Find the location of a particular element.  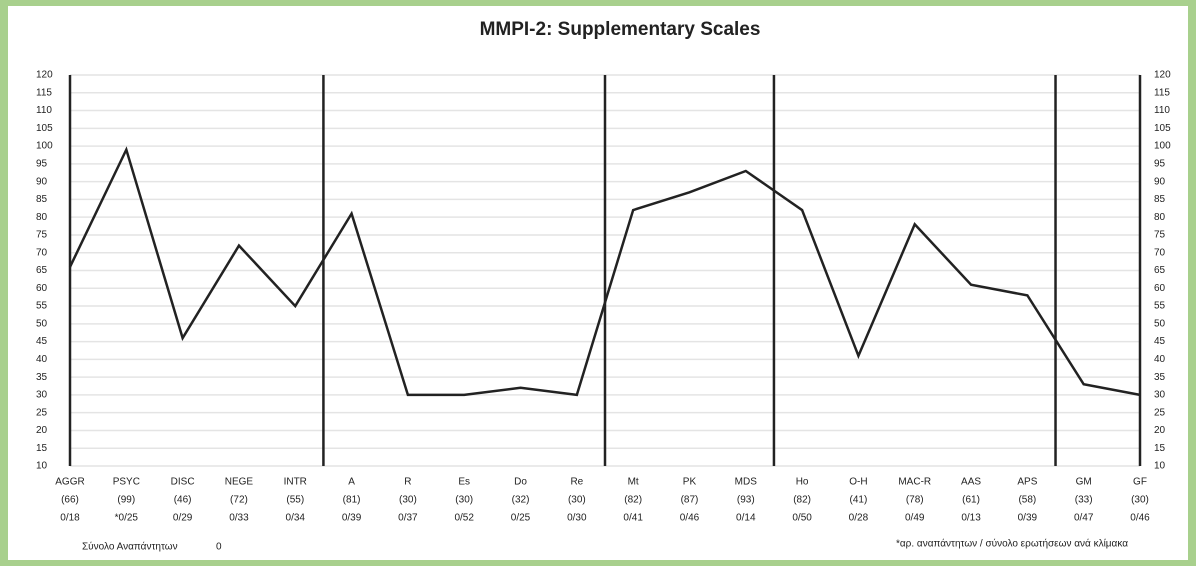

x-tick-label: APS is located at coordinates (1027, 482).